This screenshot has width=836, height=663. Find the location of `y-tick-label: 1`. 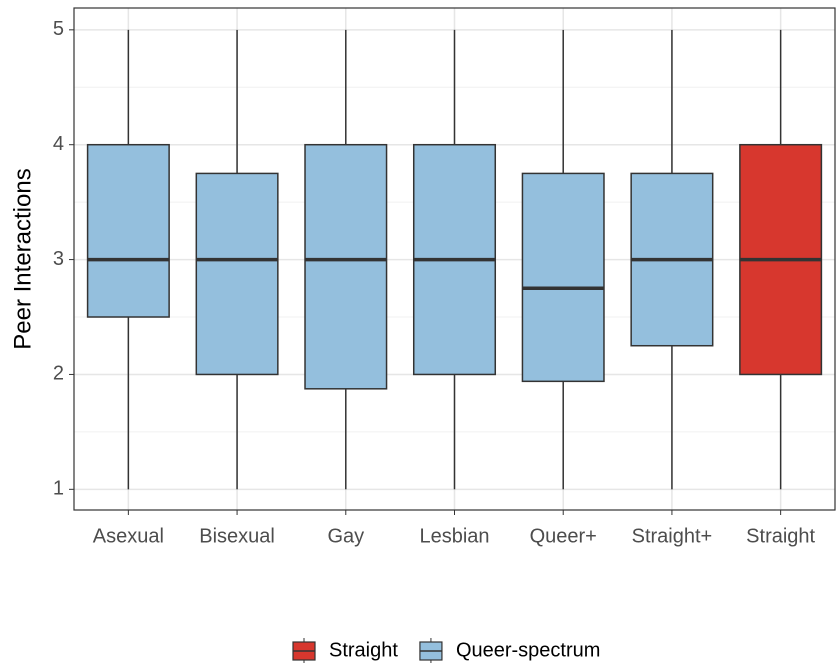

y-tick-label: 1 is located at coordinates (58, 489).